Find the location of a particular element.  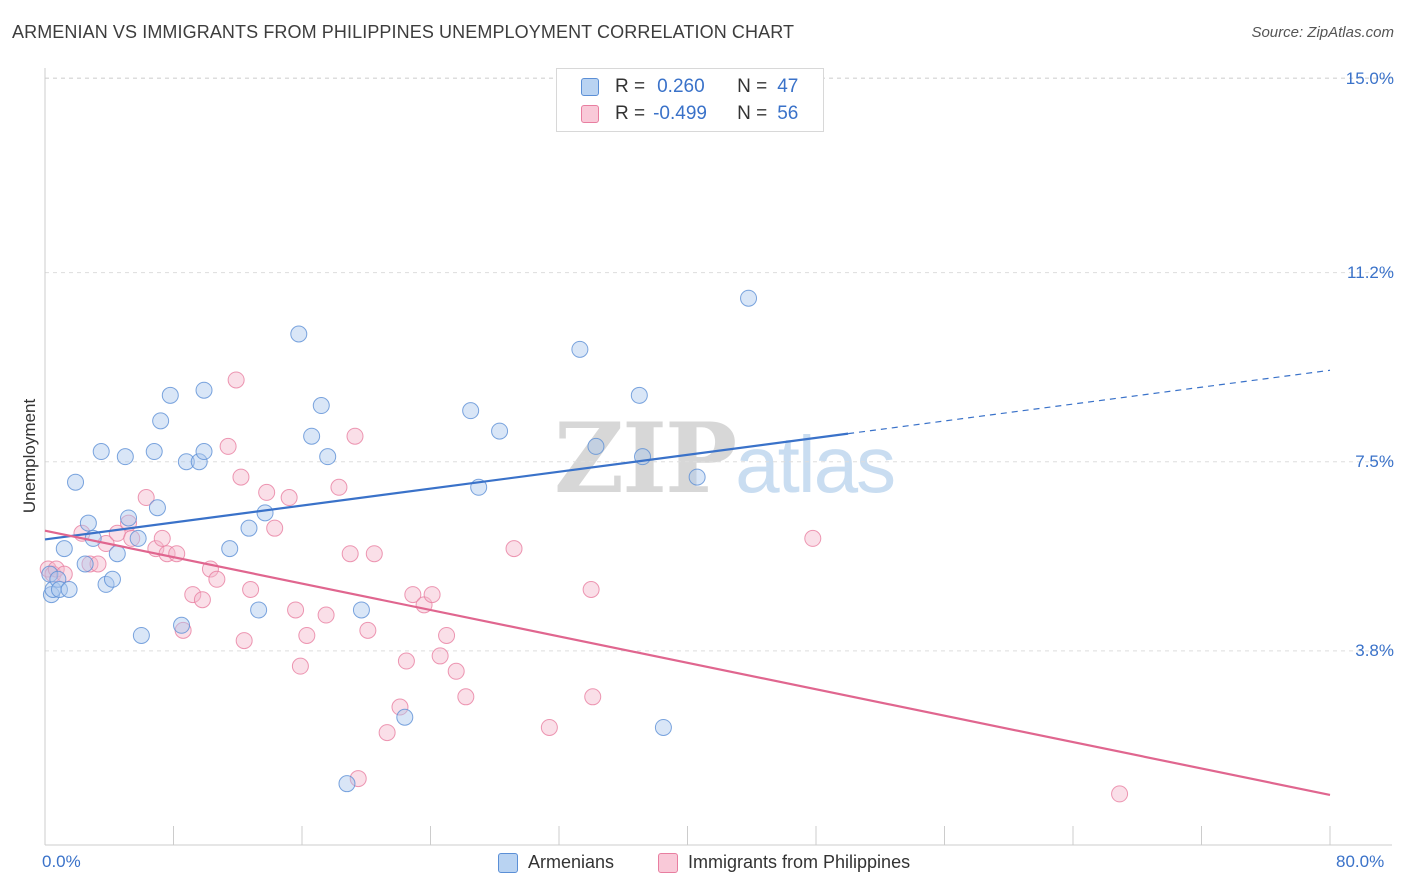

bottom-legend-swatch-armenians is located at coordinates (508, 862).